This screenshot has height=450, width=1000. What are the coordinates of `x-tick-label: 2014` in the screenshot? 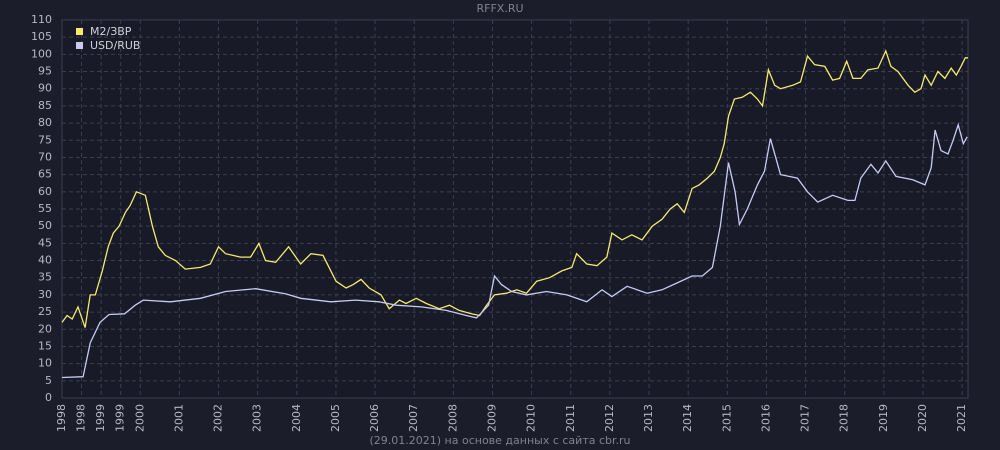 It's located at (687, 418).